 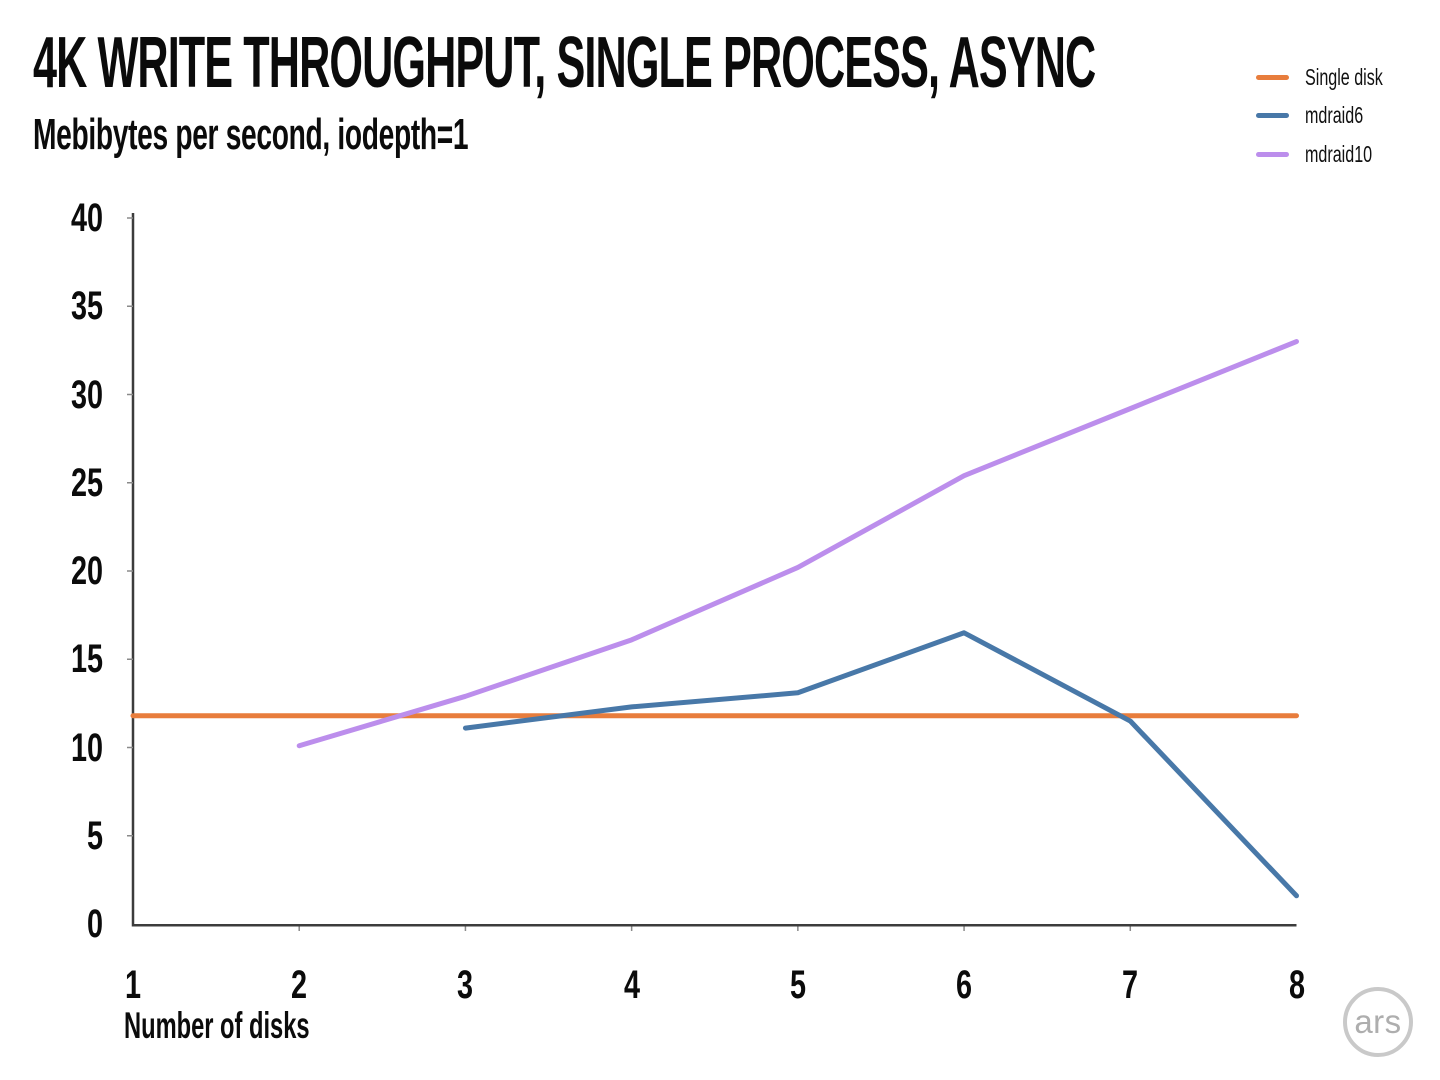 I want to click on x-tick-label: 8, so click(x=1296, y=985).